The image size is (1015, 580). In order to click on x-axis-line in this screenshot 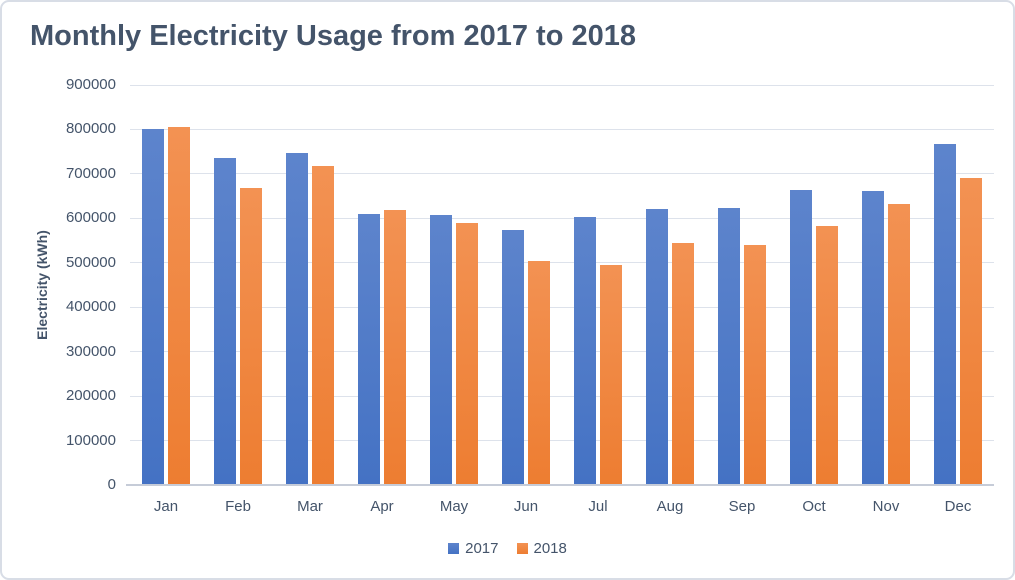, I will do `click(560, 485)`.